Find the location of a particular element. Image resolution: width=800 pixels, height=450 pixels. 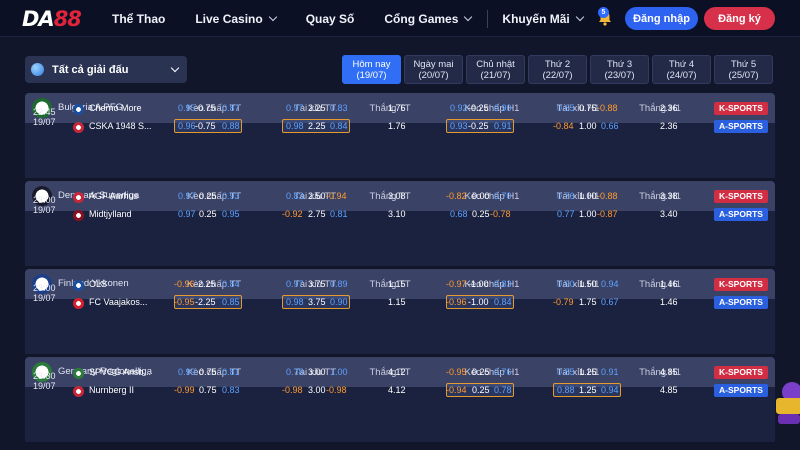

handicap-h1-odds: -0.95 is located at coordinates (456, 372).